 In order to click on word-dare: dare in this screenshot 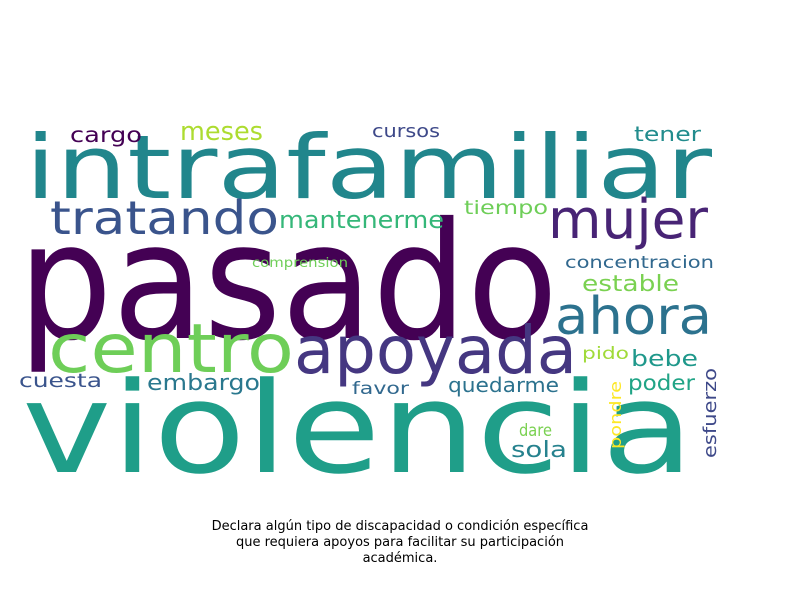, I will do `click(535, 431)`.